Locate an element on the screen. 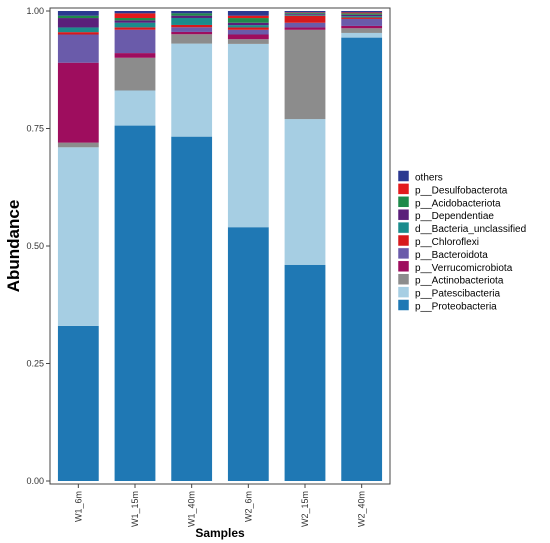  bar-segment-W1_40m-p__Dependentiae is located at coordinates (192, 16).